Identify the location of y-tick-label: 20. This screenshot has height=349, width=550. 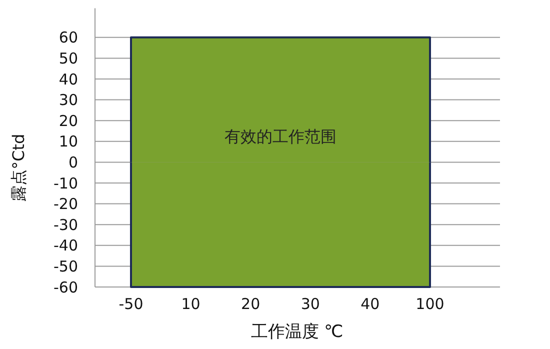
(68, 121).